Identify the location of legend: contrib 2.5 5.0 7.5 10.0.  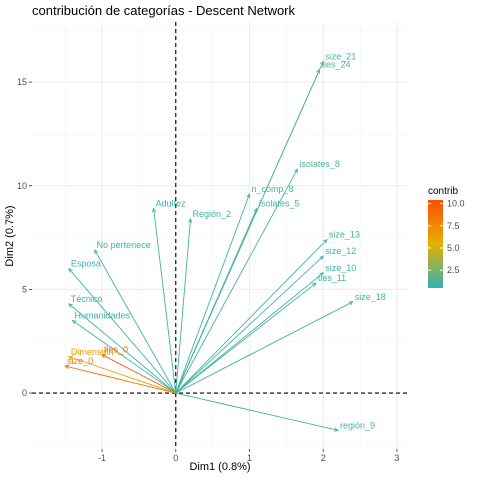
(446, 237).